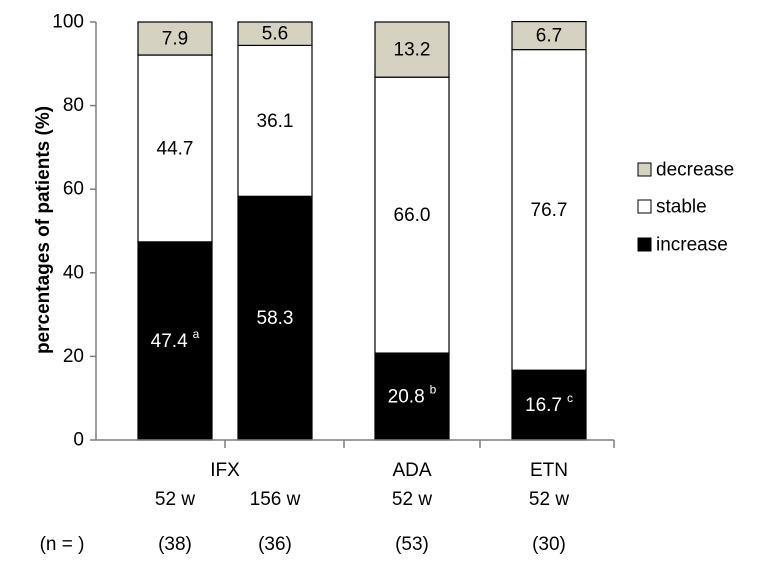 This screenshot has width=784, height=561. What do you see at coordinates (73, 356) in the screenshot?
I see `y-tick-label: 20` at bounding box center [73, 356].